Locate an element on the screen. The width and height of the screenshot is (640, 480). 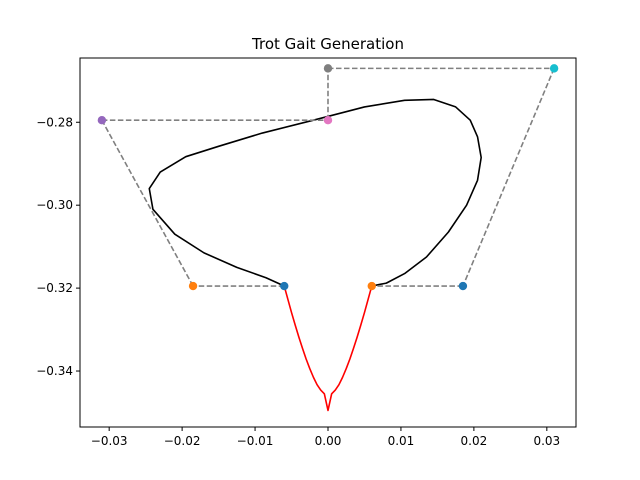
chart-title: Trot Gait Generation is located at coordinates (327, 44).